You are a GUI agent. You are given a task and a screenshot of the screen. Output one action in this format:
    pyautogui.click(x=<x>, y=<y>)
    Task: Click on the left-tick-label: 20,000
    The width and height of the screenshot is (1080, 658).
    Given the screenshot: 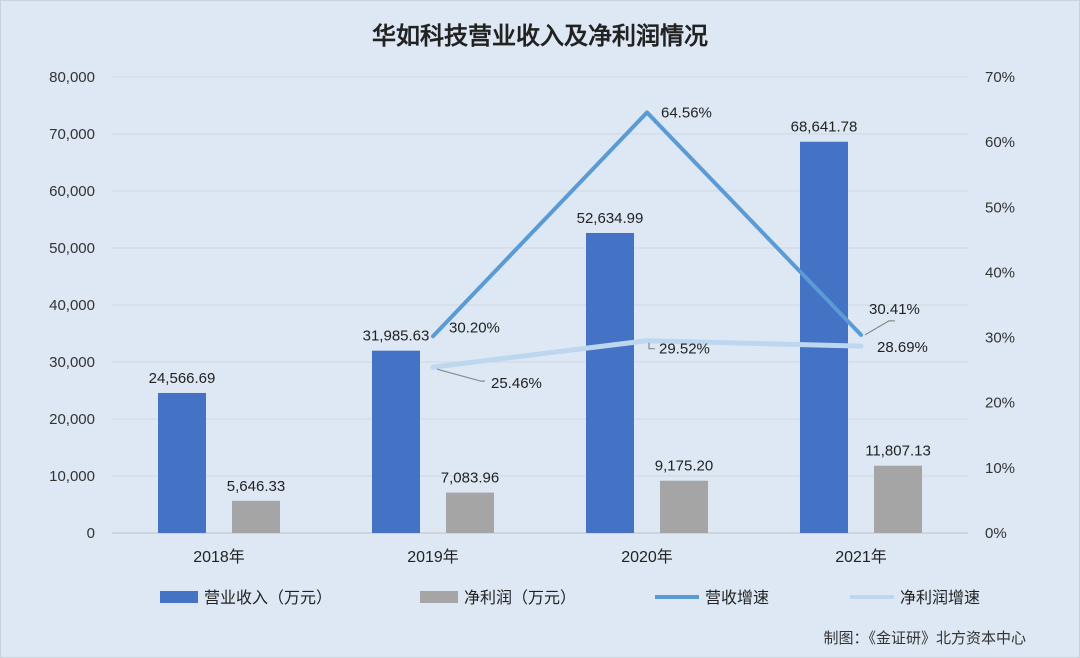 What is the action you would take?
    pyautogui.click(x=72, y=419)
    